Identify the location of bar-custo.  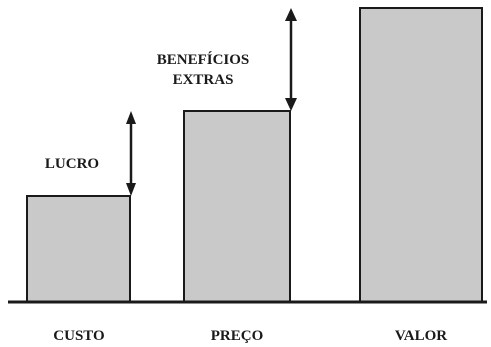
(78, 249).